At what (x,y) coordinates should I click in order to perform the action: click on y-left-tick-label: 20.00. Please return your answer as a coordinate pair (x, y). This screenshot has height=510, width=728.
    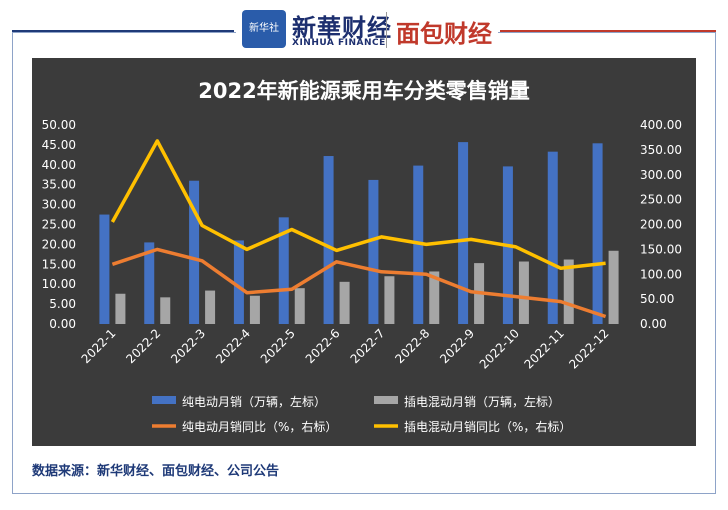
    Looking at the image, I should click on (59, 244).